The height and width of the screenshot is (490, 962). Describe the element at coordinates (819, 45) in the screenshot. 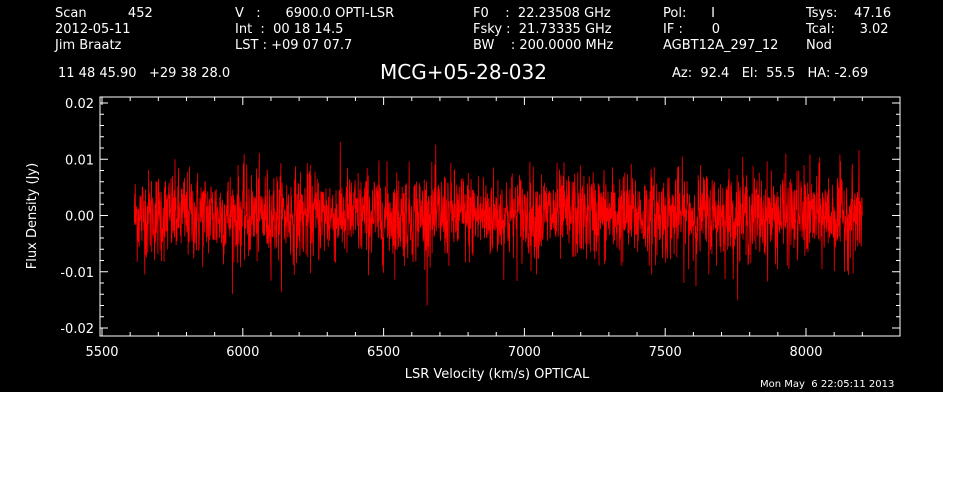

I see `mode-label: Nod` at that location.